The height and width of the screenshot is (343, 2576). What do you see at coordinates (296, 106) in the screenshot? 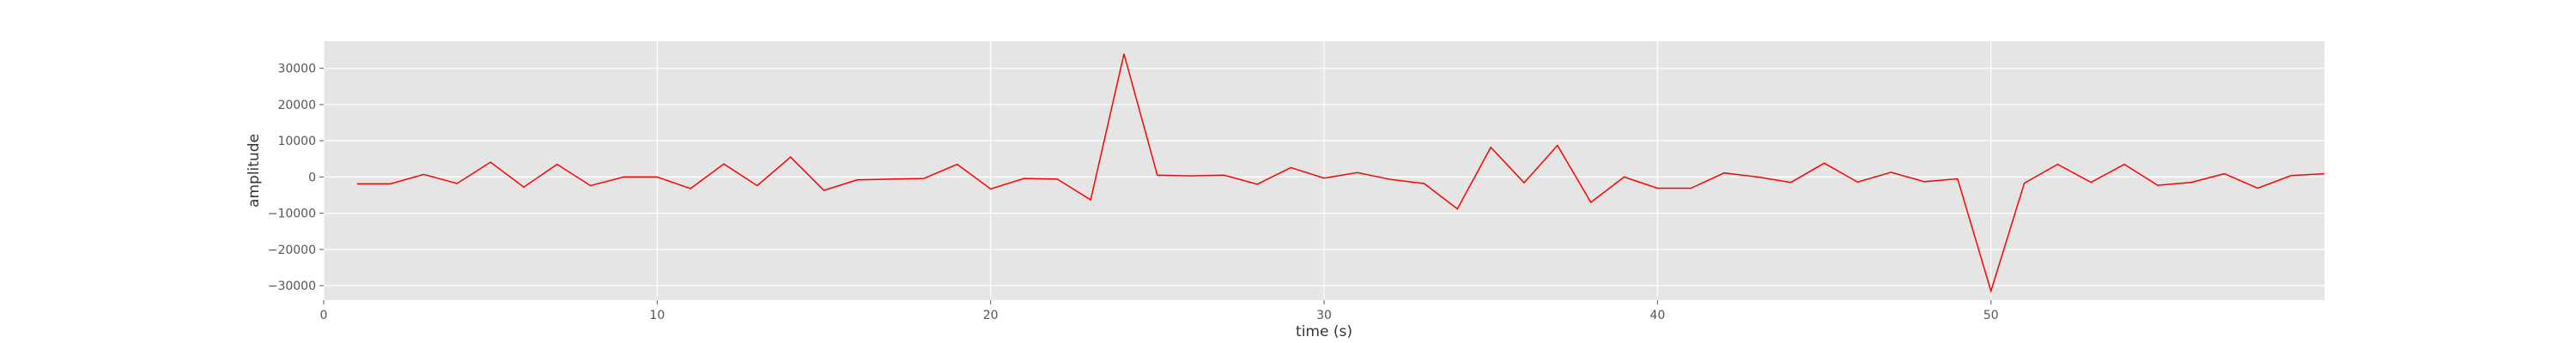
I see `y-tick-label: 20000` at bounding box center [296, 106].